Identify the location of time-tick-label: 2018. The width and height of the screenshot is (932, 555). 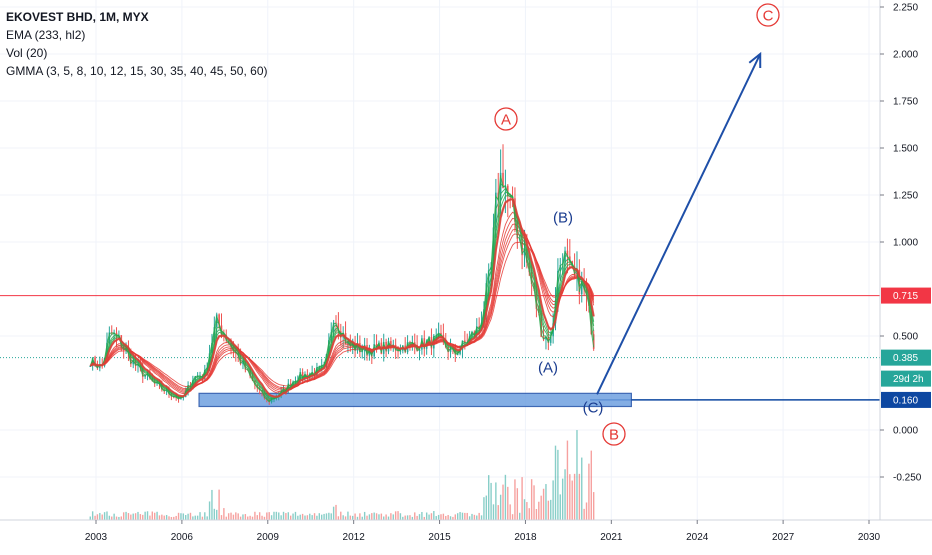
(525, 537).